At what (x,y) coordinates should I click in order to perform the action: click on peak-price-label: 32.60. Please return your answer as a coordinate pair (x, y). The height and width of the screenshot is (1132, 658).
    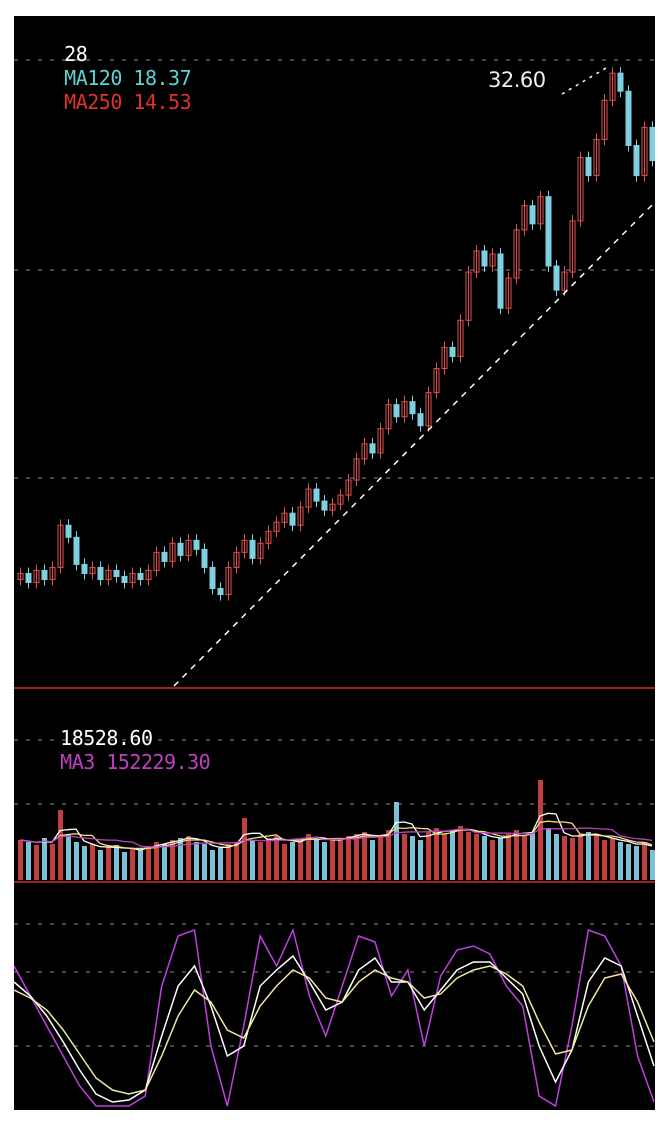
    Looking at the image, I should click on (517, 80).